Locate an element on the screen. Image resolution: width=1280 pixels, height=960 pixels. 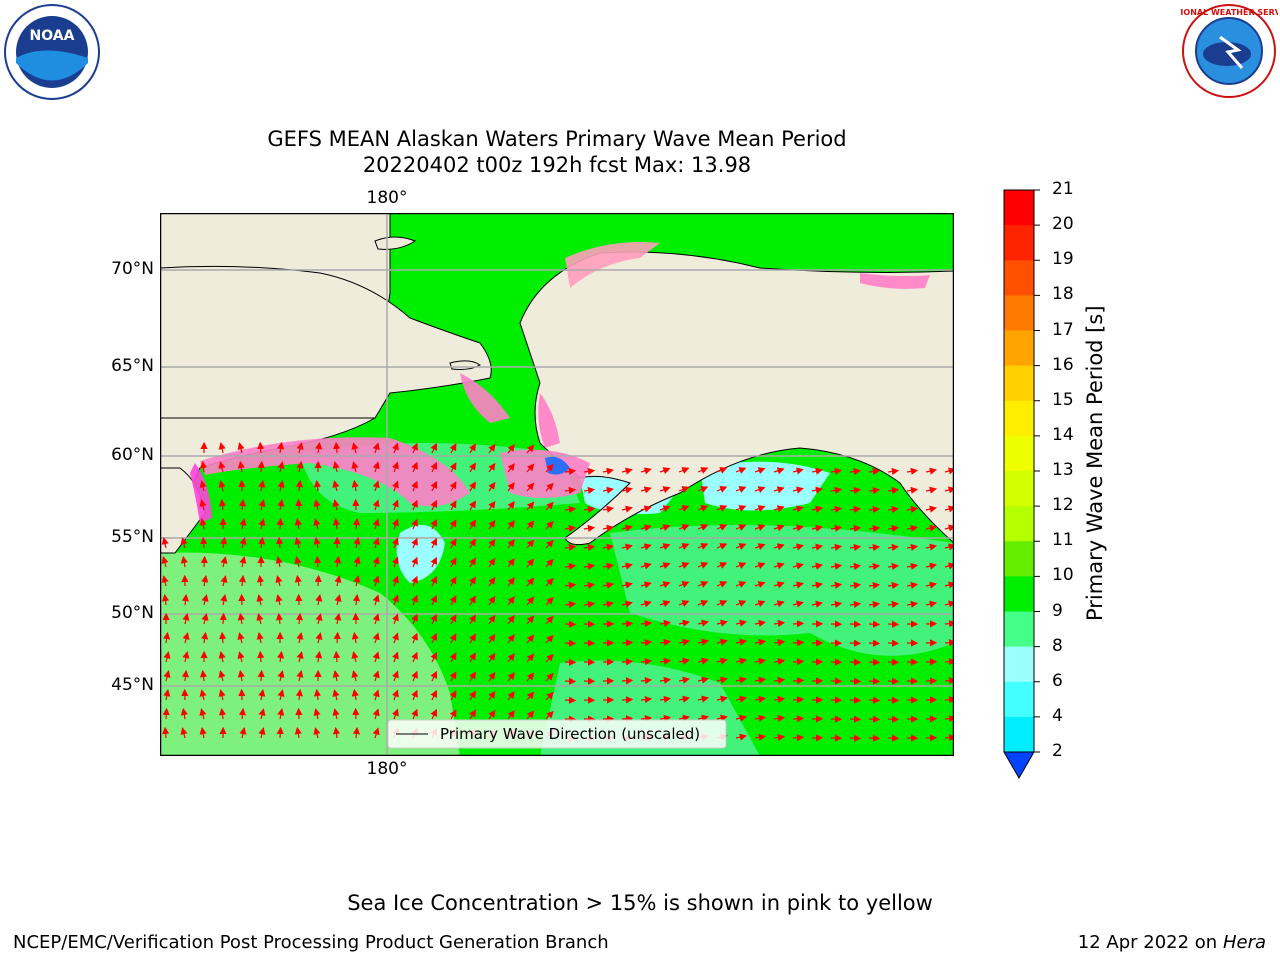
noaa-logo: NOAA is located at coordinates (52, 52).